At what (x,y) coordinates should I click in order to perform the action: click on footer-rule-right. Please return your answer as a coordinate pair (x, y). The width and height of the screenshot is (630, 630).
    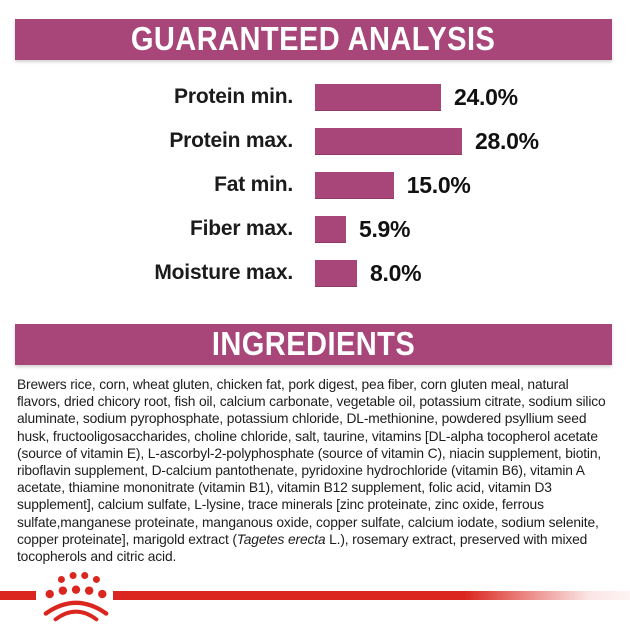
    Looking at the image, I should click on (371, 595).